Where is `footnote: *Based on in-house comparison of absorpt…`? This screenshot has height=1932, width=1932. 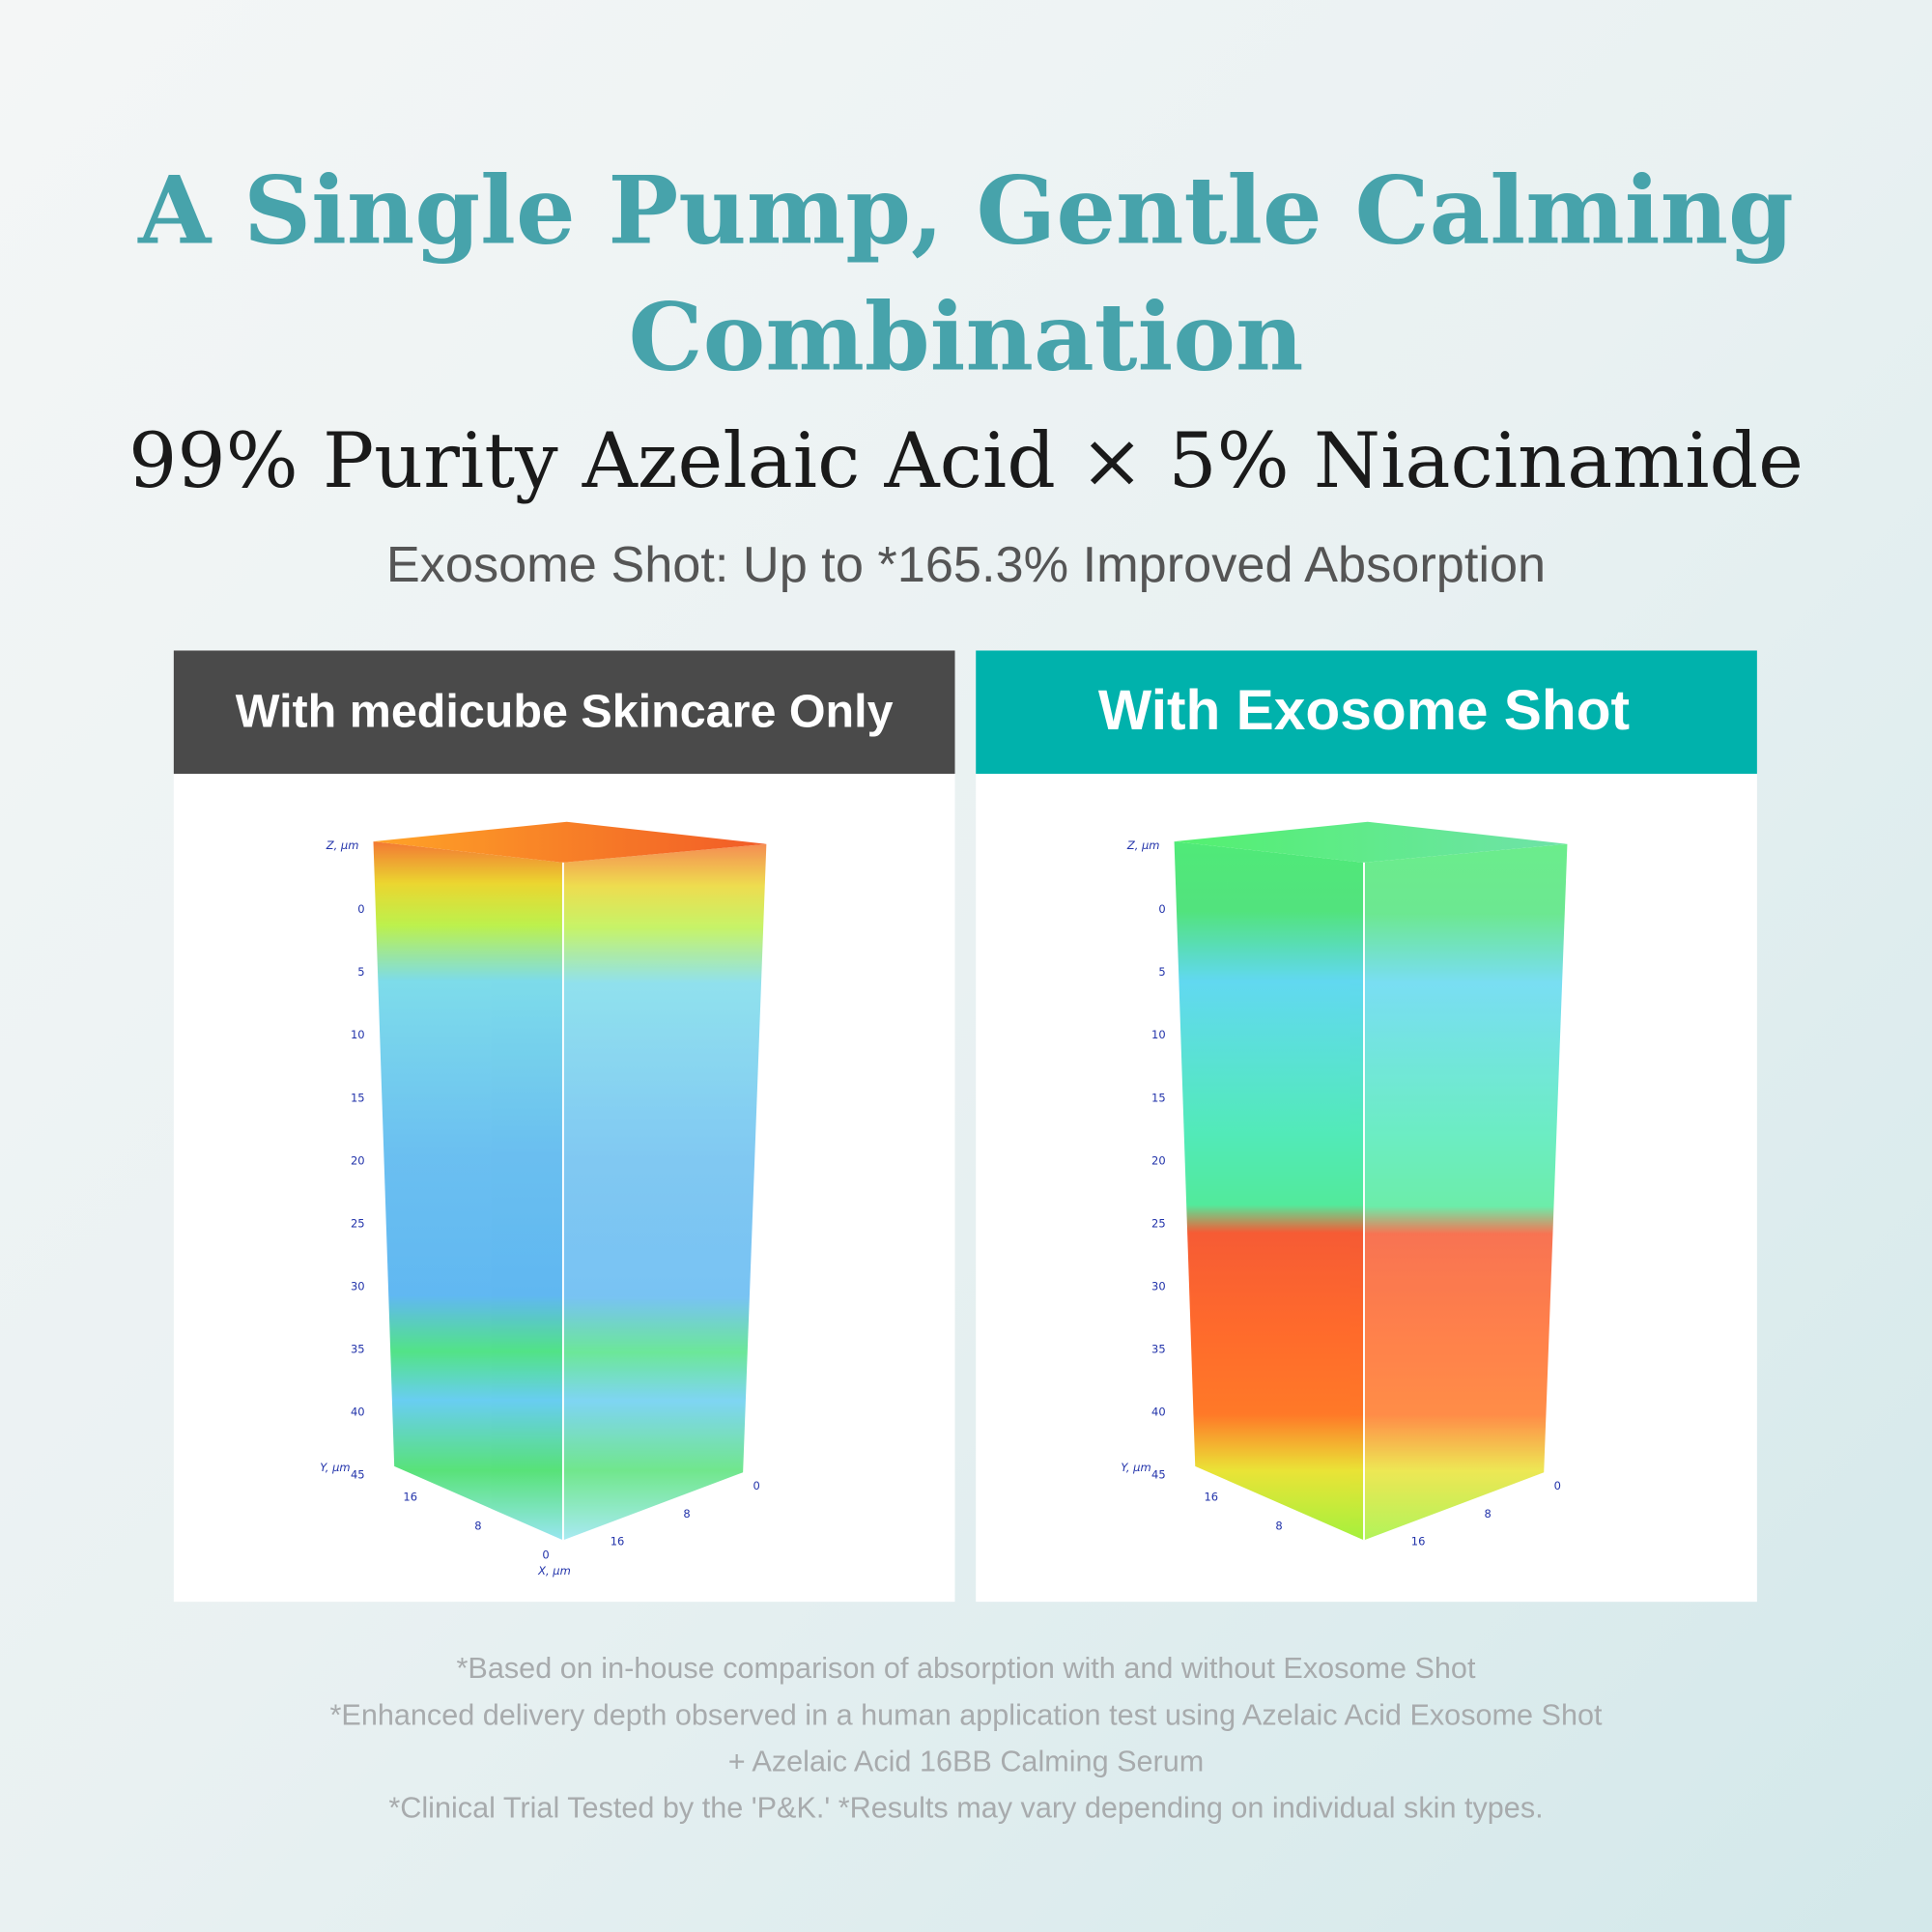
footnote: *Based on in-house comparison of absorpt… is located at coordinates (966, 1668).